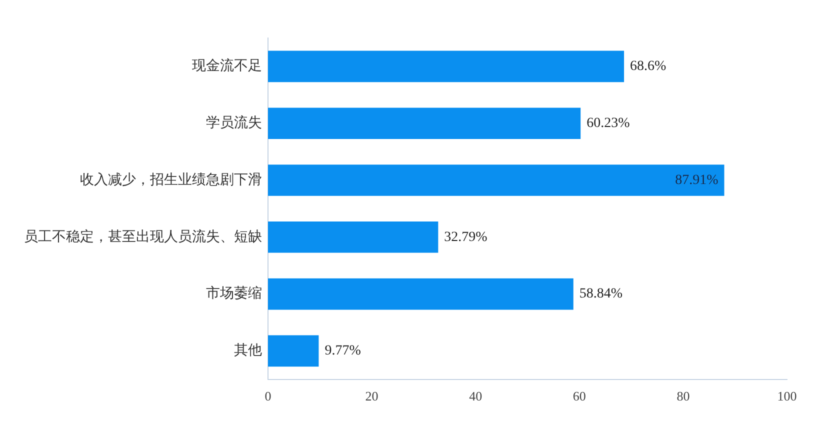 This screenshot has width=835, height=433. What do you see at coordinates (227, 66) in the screenshot?
I see `y-tick-label: 现金流不足` at bounding box center [227, 66].